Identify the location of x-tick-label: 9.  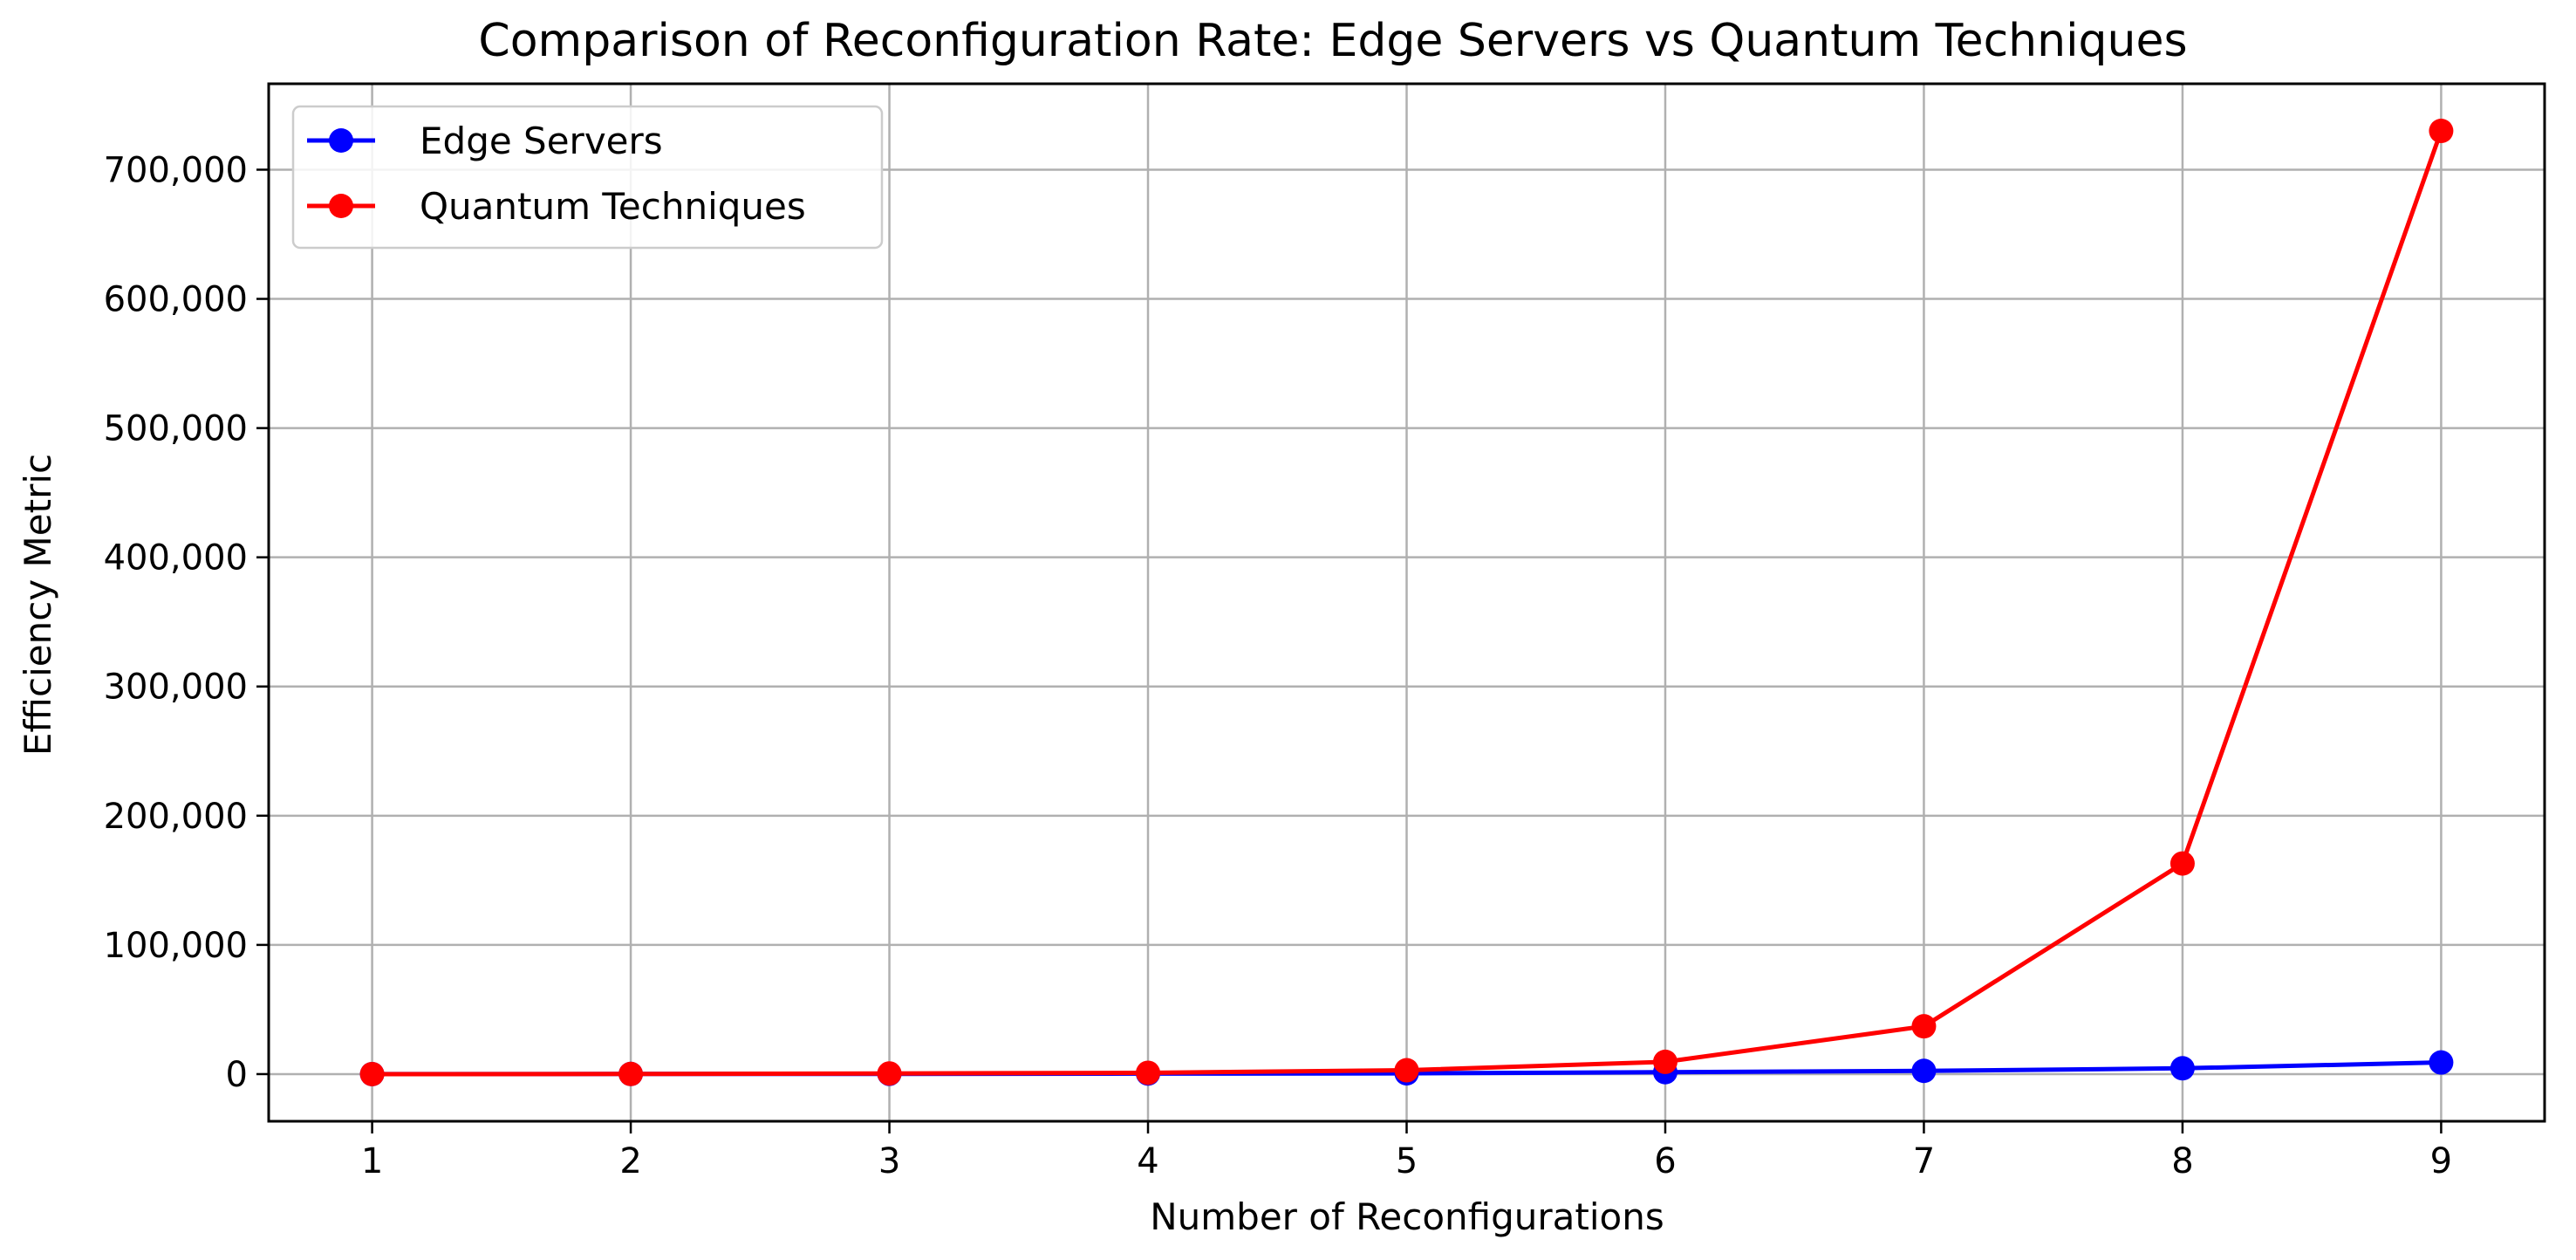
(2441, 1161).